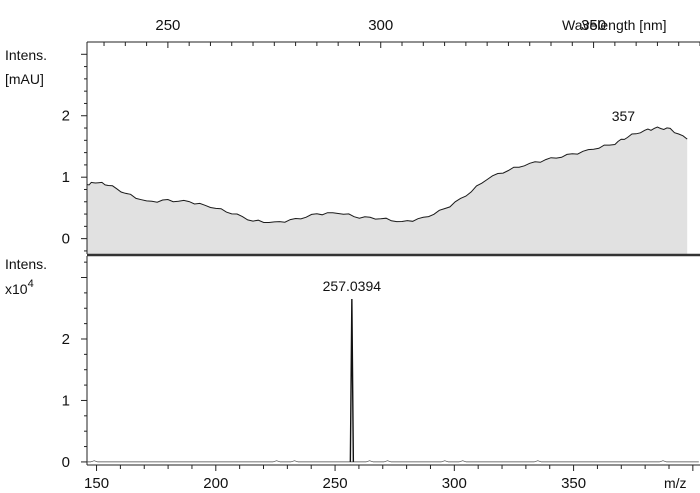 Image resolution: width=700 pixels, height=493 pixels. I want to click on ms-y-title-line2: x104, so click(19, 287).